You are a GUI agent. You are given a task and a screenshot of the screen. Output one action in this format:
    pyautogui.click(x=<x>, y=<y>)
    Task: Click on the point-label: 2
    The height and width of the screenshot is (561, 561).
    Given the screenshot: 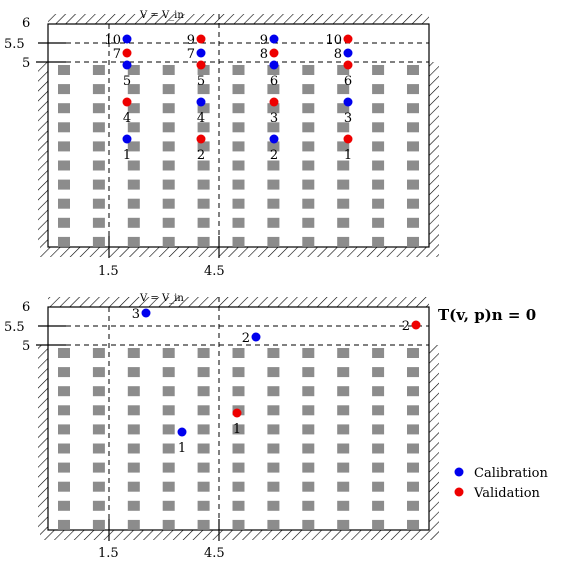 What is the action you would take?
    pyautogui.click(x=201, y=155)
    